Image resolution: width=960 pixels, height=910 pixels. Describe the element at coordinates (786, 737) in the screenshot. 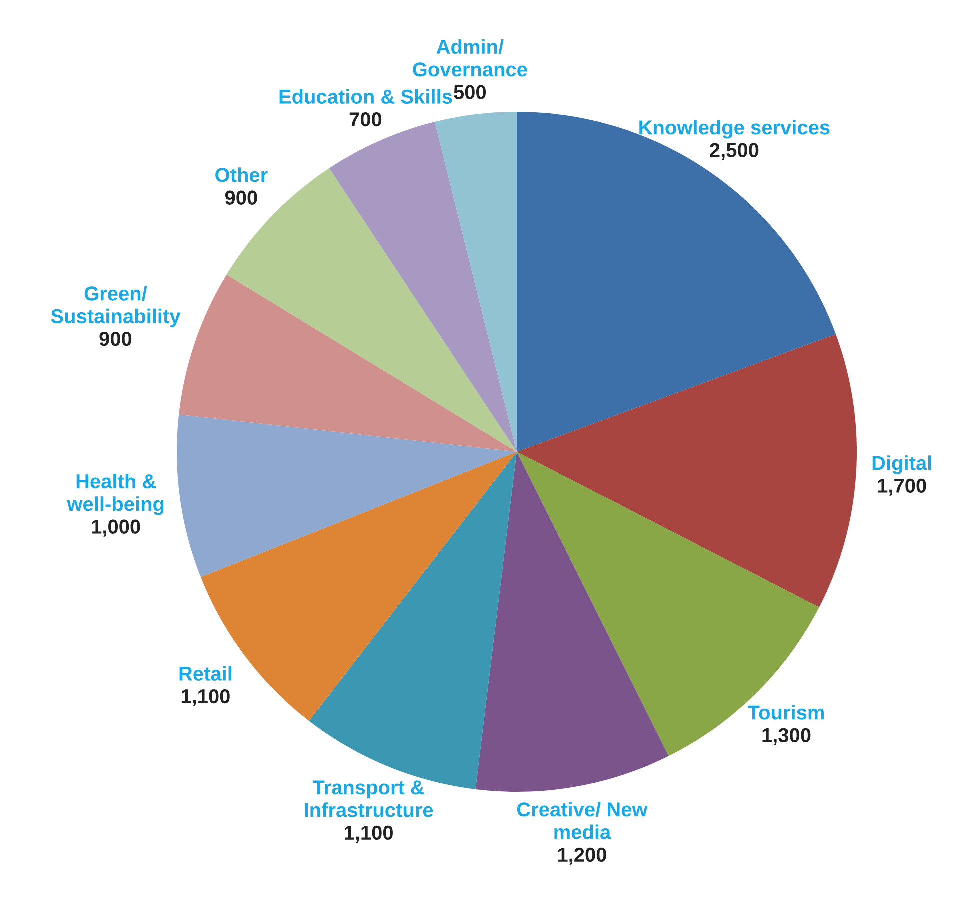

I see `data-label: 1,300` at that location.